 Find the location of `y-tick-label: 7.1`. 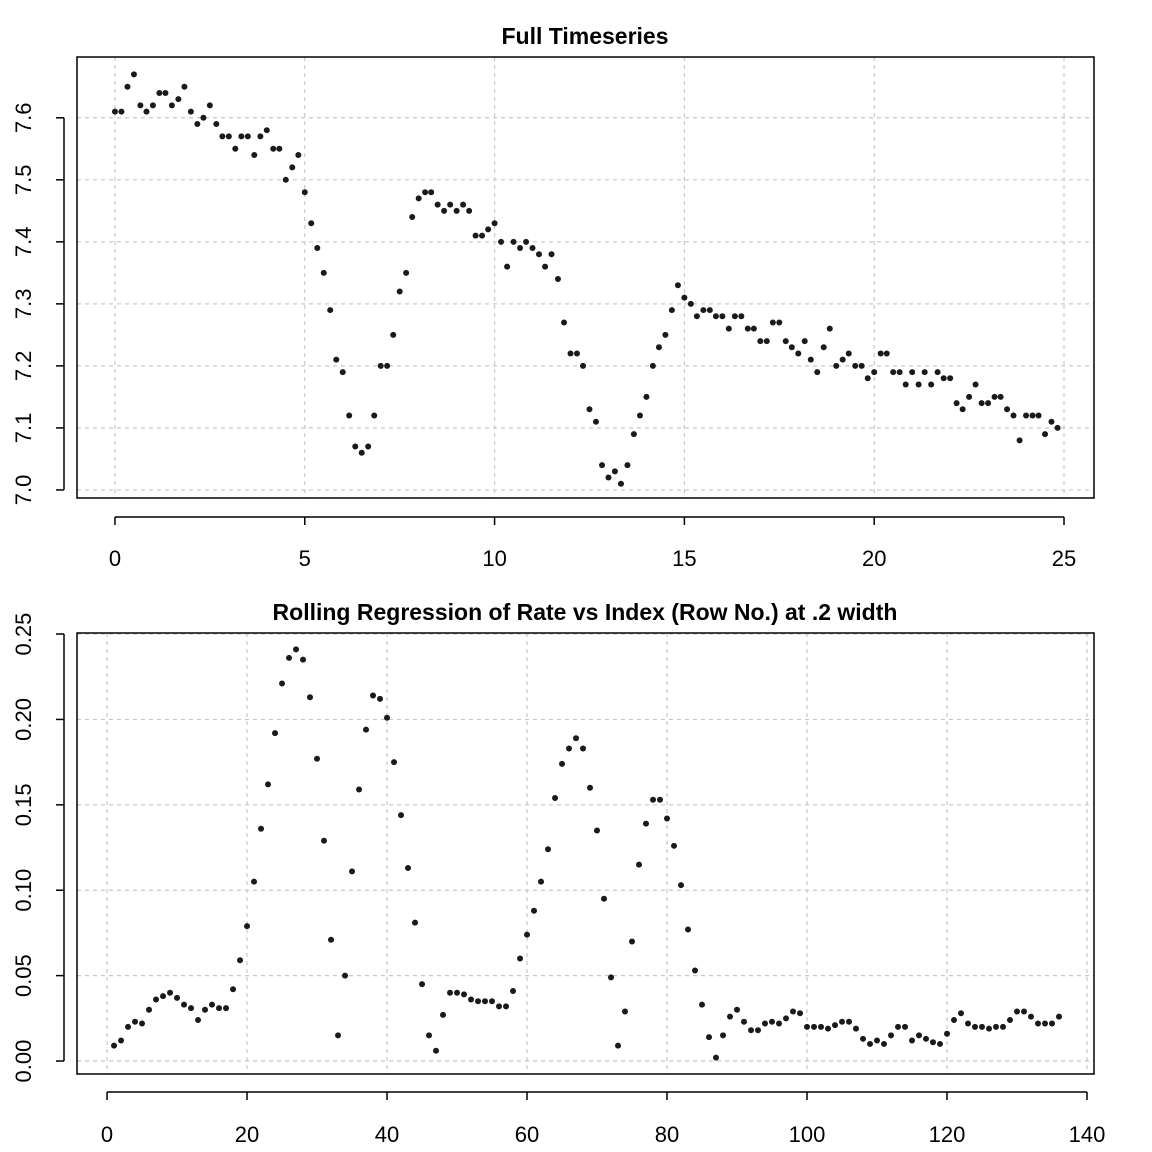

y-tick-label: 7.1 is located at coordinates (23, 428).